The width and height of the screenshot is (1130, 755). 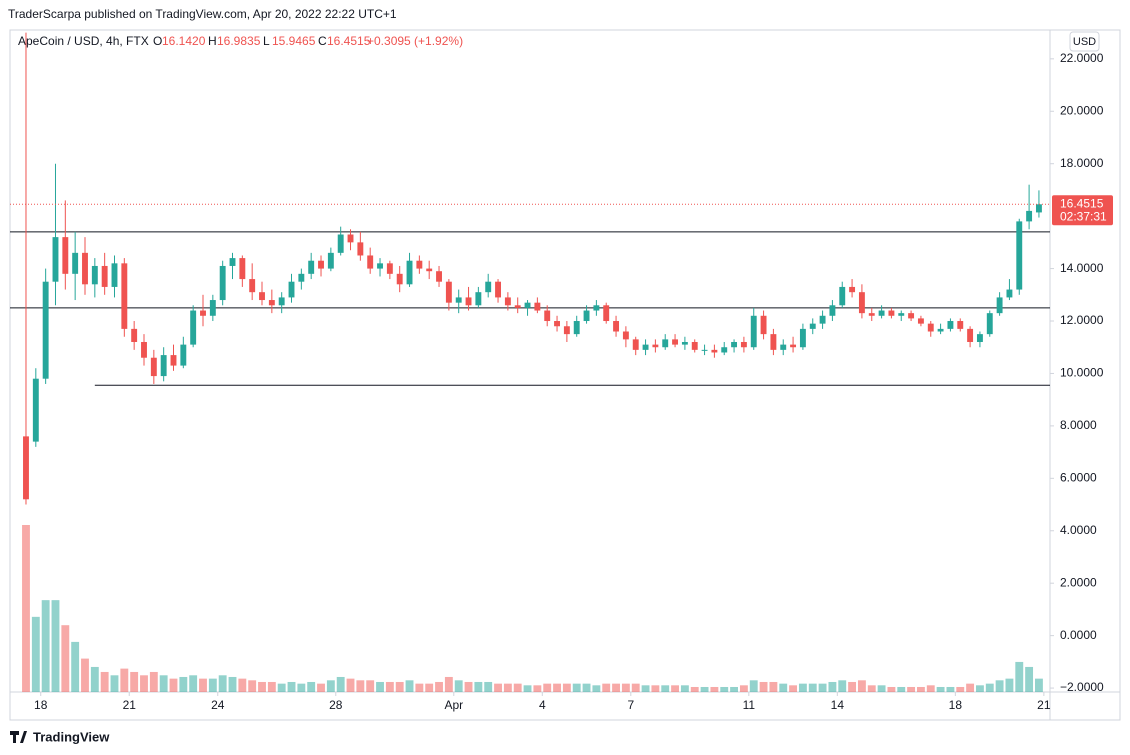 I want to click on last-price-box, so click(x=1082, y=210).